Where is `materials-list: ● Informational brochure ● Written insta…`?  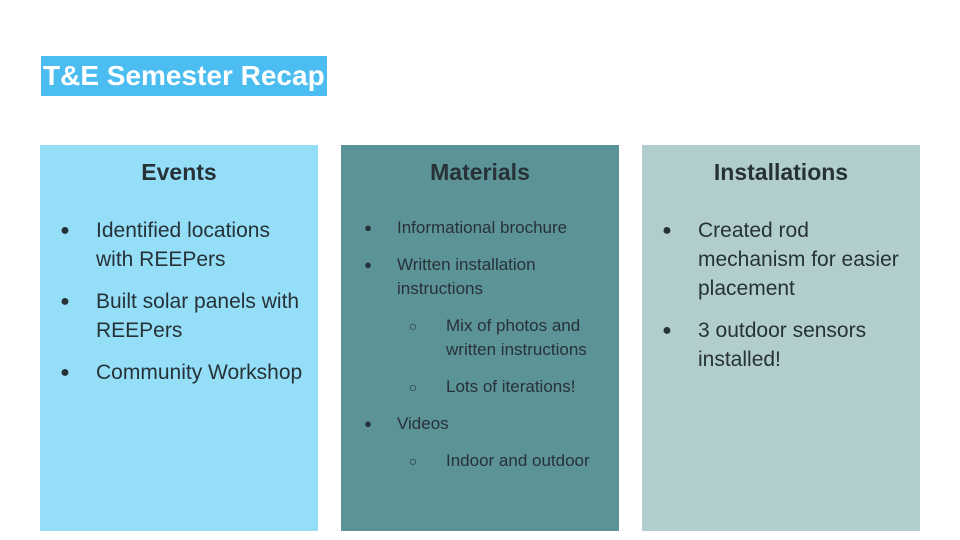
materials-list: ● Informational brochure ● Written insta… is located at coordinates (480, 351).